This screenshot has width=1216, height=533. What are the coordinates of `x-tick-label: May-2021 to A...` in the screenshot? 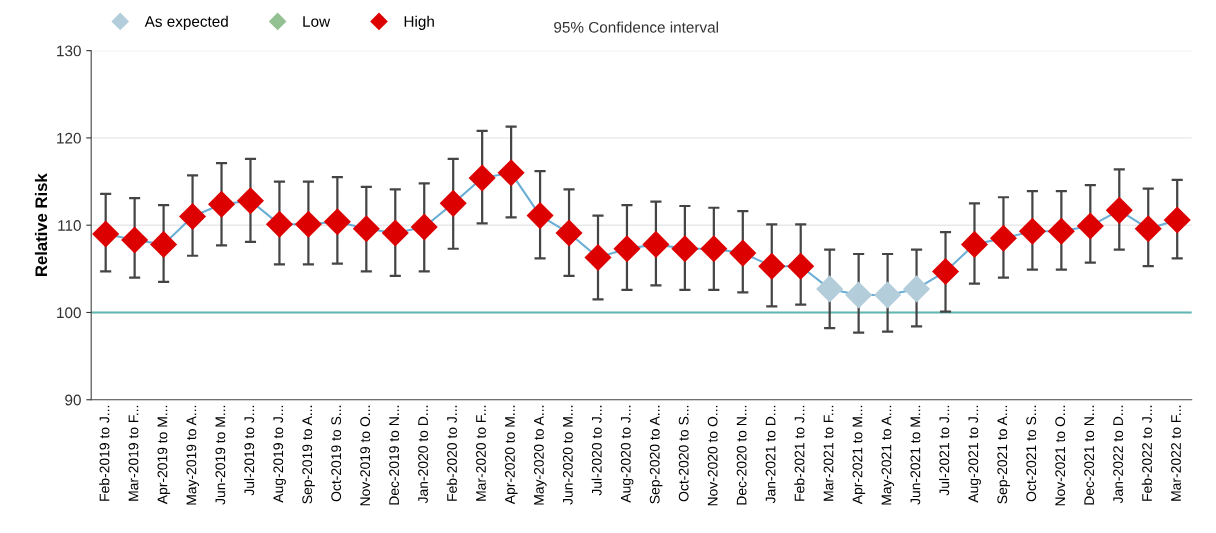 It's located at (888, 455).